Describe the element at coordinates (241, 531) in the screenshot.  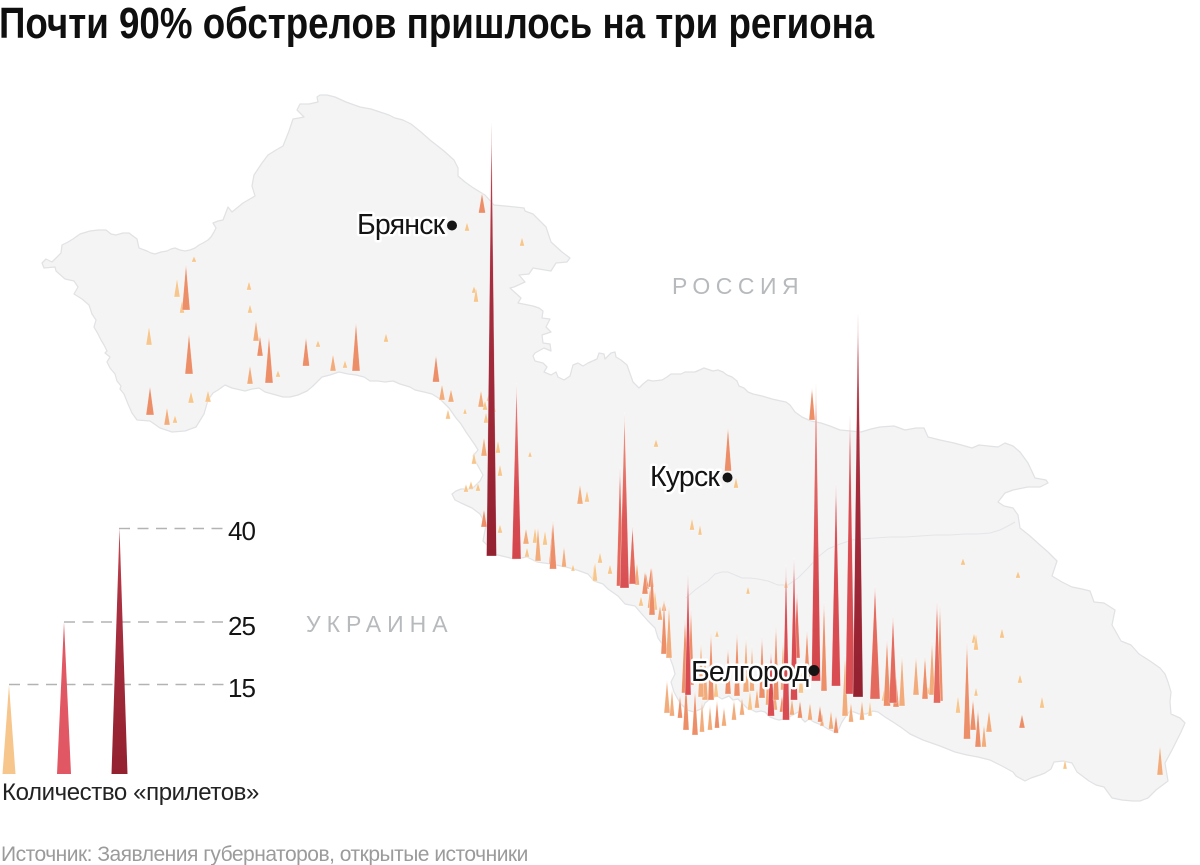
I see `svg-text: 40` at that location.